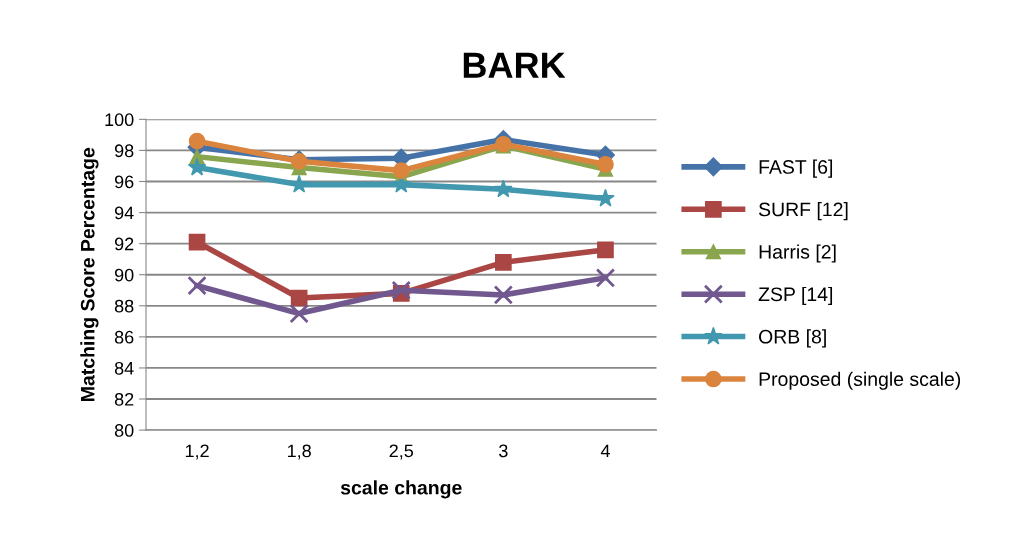 Image resolution: width=1021 pixels, height=550 pixels. I want to click on y-tick-label: 98, so click(124, 151).